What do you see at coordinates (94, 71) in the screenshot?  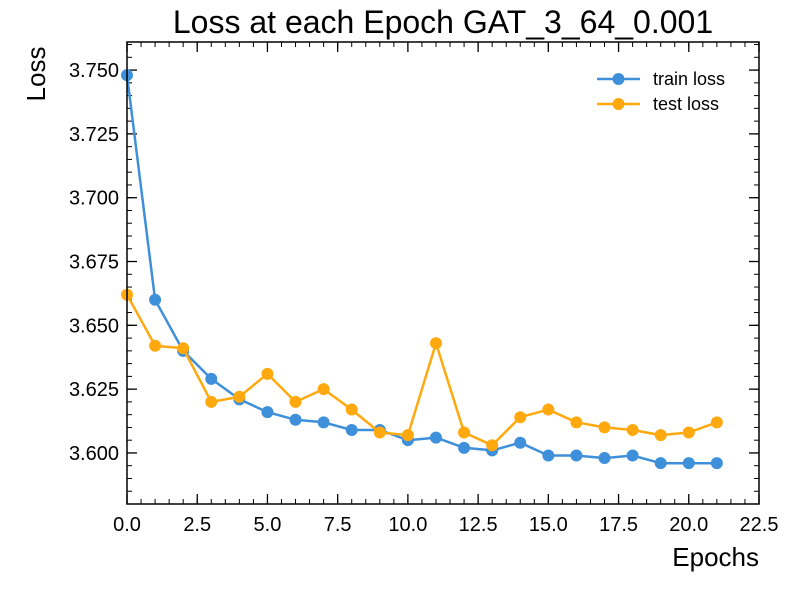 I see `y-tick-label: 3.750` at bounding box center [94, 71].